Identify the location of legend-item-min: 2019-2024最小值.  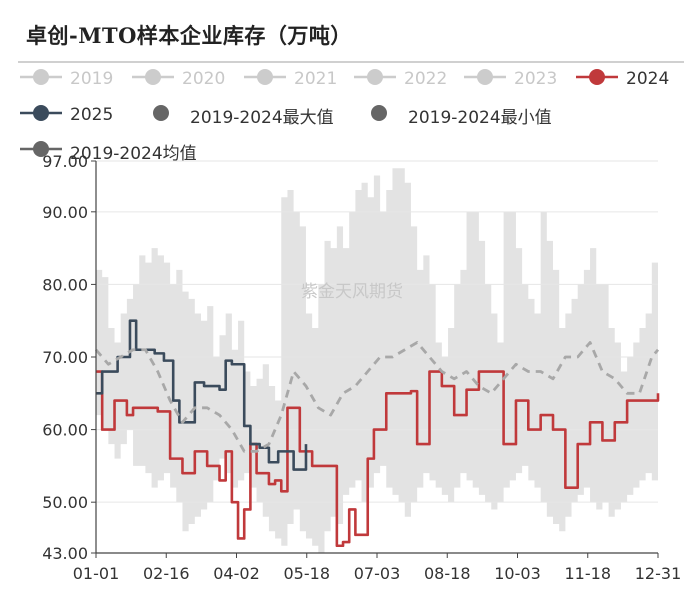
(454, 115).